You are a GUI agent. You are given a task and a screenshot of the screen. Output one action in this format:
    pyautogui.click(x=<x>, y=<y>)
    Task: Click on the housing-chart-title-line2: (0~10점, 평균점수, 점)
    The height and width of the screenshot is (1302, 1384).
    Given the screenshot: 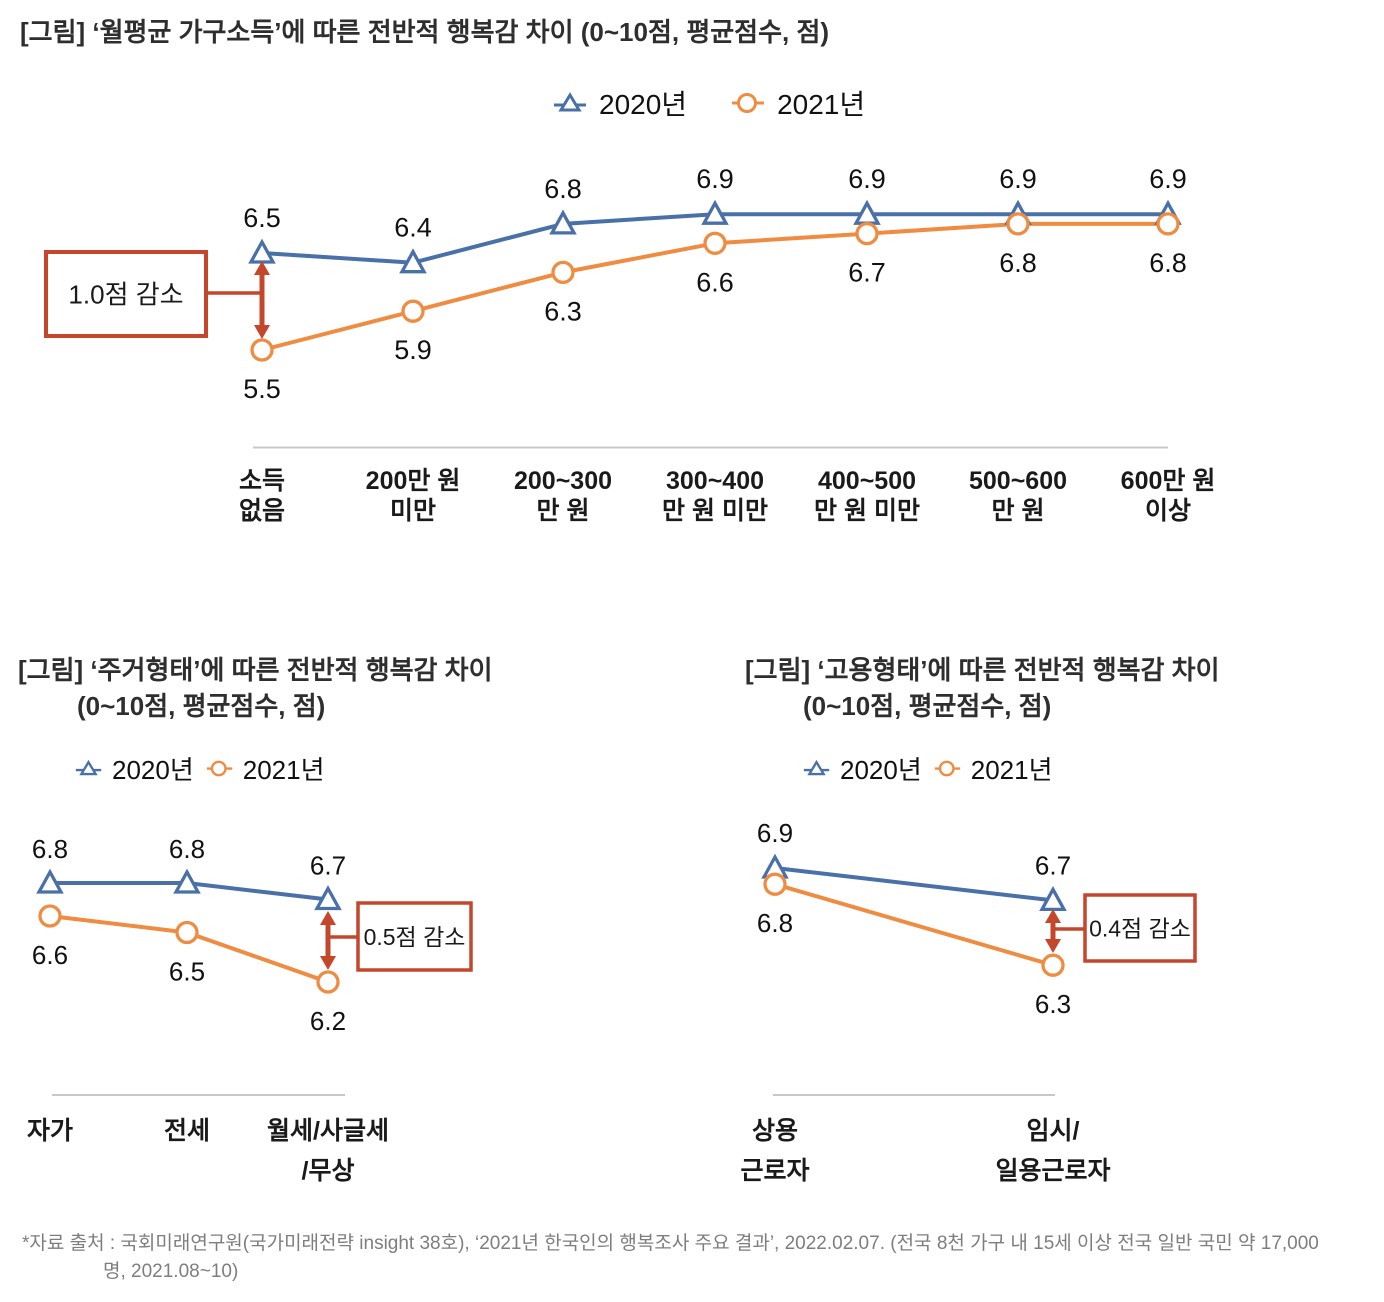 What is the action you would take?
    pyautogui.click(x=201, y=706)
    